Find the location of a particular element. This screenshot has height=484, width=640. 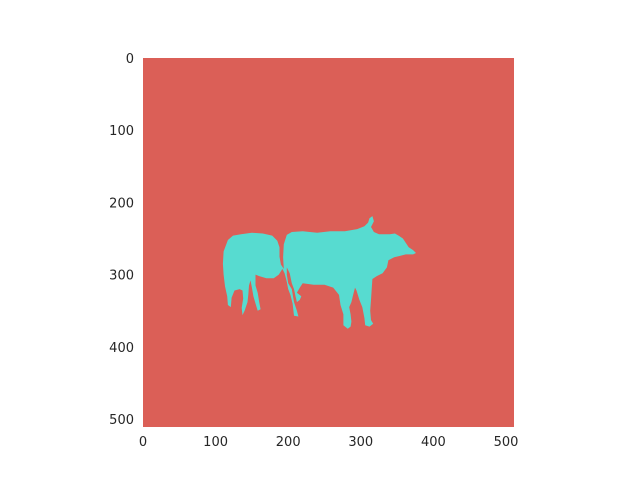

x-tick-label: 400 is located at coordinates (433, 442).